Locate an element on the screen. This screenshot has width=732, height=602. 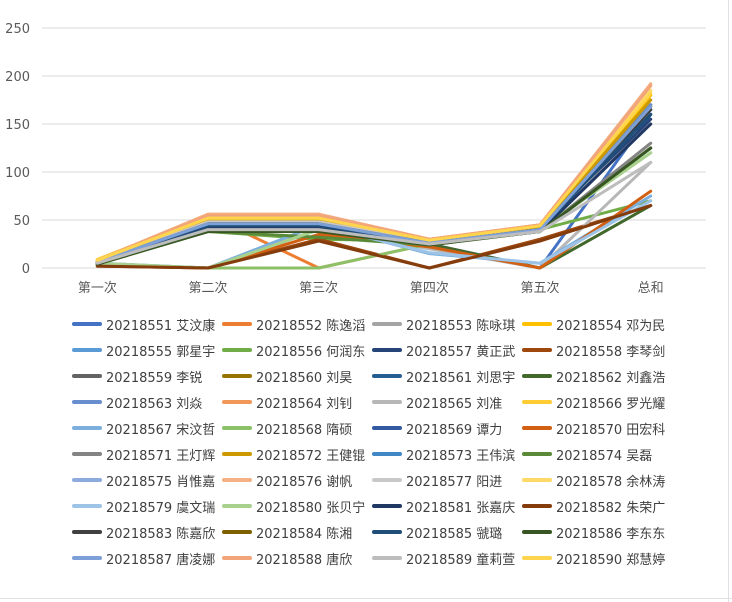
legend-item: 20218556 何润东 is located at coordinates (293, 350).